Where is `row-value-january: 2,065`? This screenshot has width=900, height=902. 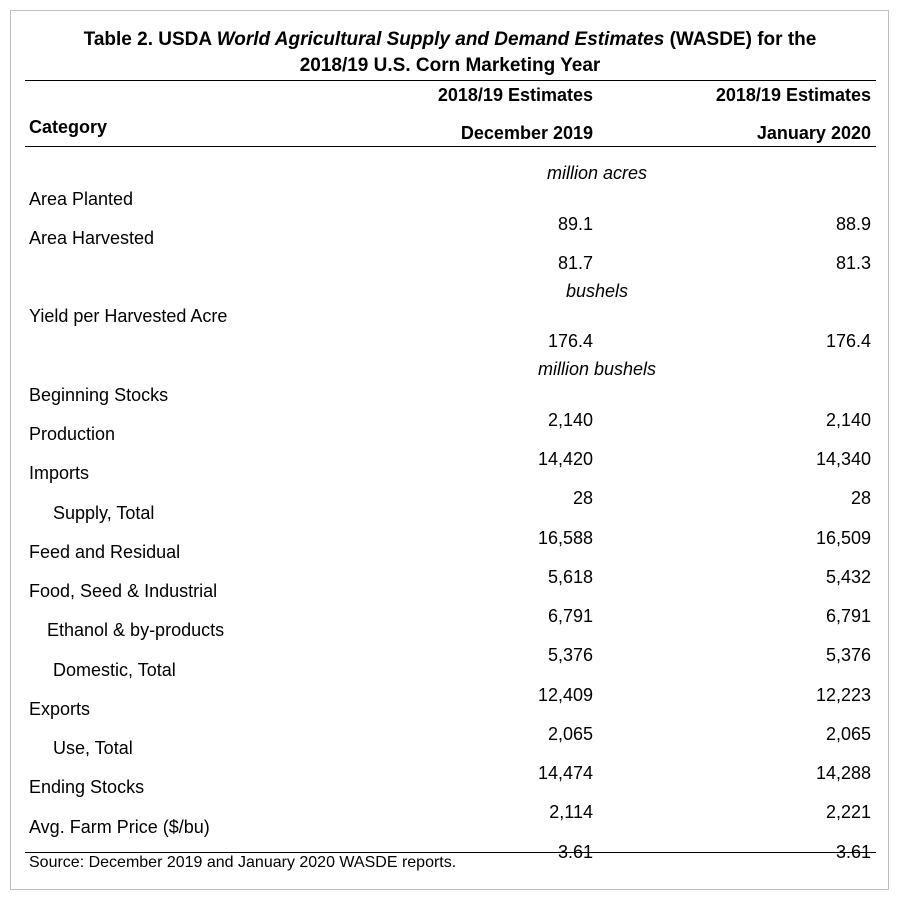 row-value-january: 2,065 is located at coordinates (848, 734).